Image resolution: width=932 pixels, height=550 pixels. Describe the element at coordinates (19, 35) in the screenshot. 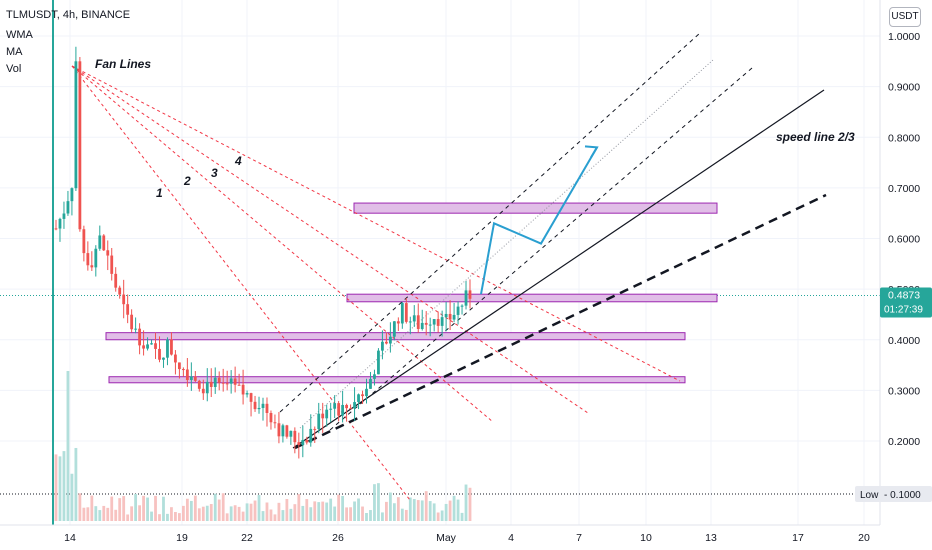

I see `indicator-wma: WMA` at that location.